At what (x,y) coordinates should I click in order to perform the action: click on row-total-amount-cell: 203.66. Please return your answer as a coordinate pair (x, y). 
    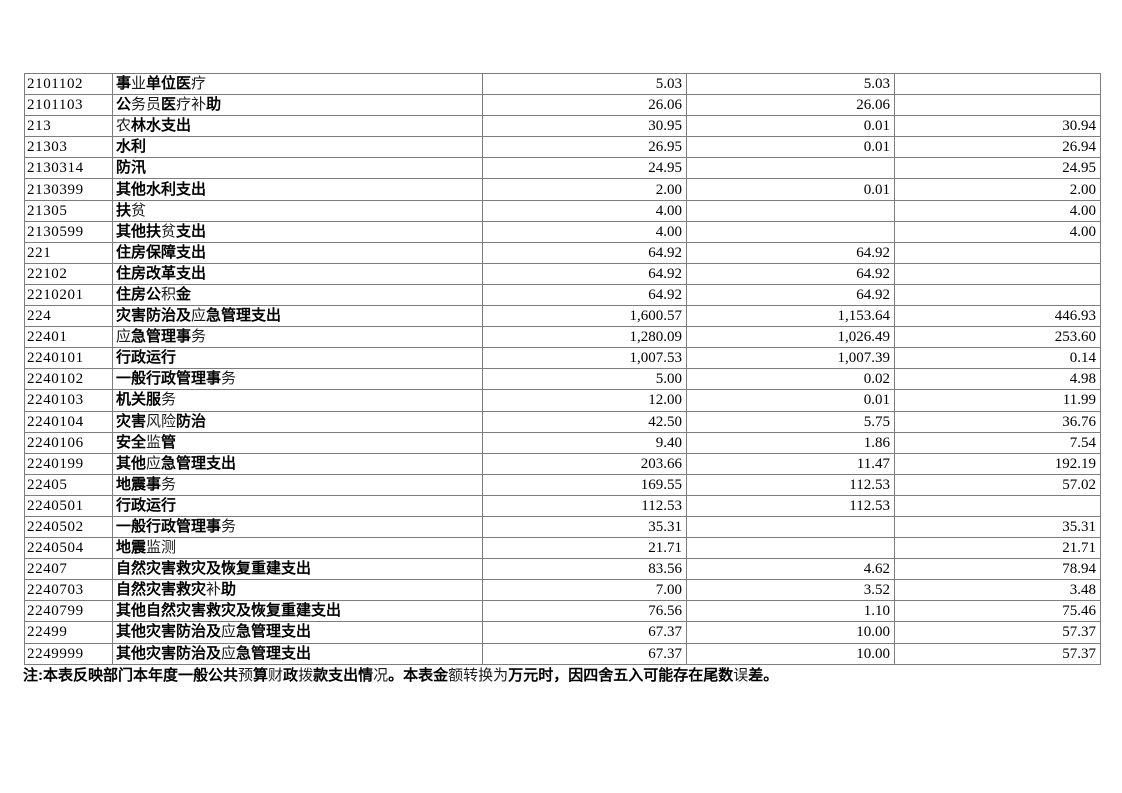
    Looking at the image, I should click on (584, 463).